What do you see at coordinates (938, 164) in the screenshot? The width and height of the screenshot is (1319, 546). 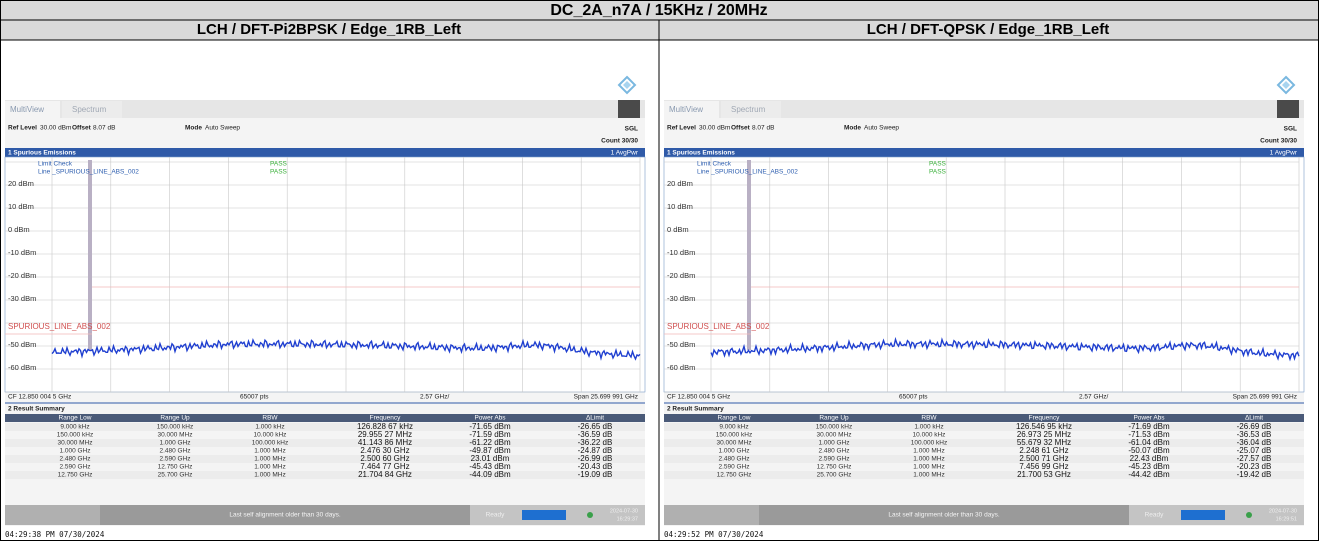 I see `limit-check-result: PASS` at bounding box center [938, 164].